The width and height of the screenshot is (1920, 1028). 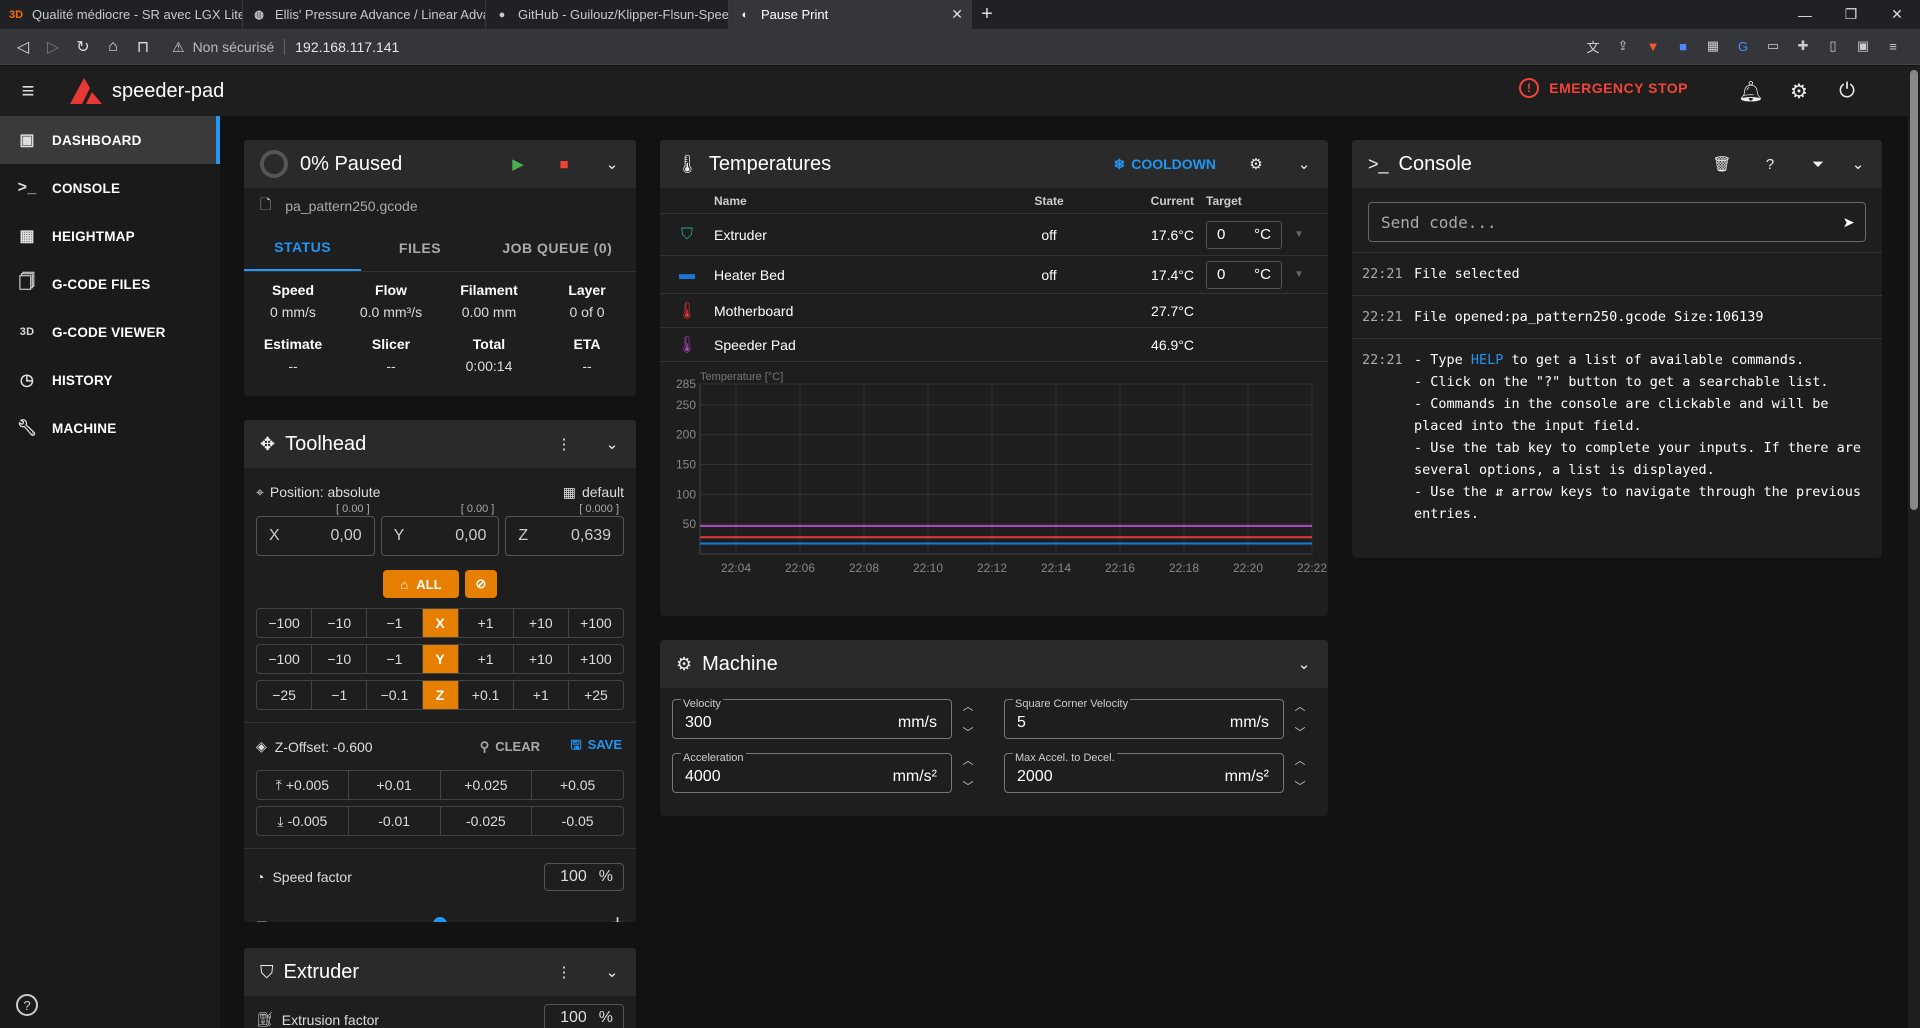 I want to click on hamburger-icon: ≡, so click(x=28, y=90).